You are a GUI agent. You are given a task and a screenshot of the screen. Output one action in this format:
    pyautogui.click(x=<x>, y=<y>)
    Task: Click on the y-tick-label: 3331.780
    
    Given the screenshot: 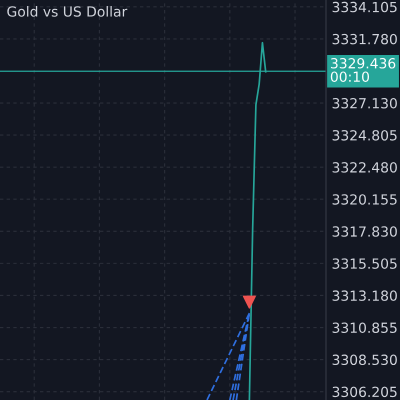 What is the action you would take?
    pyautogui.click(x=364, y=39)
    